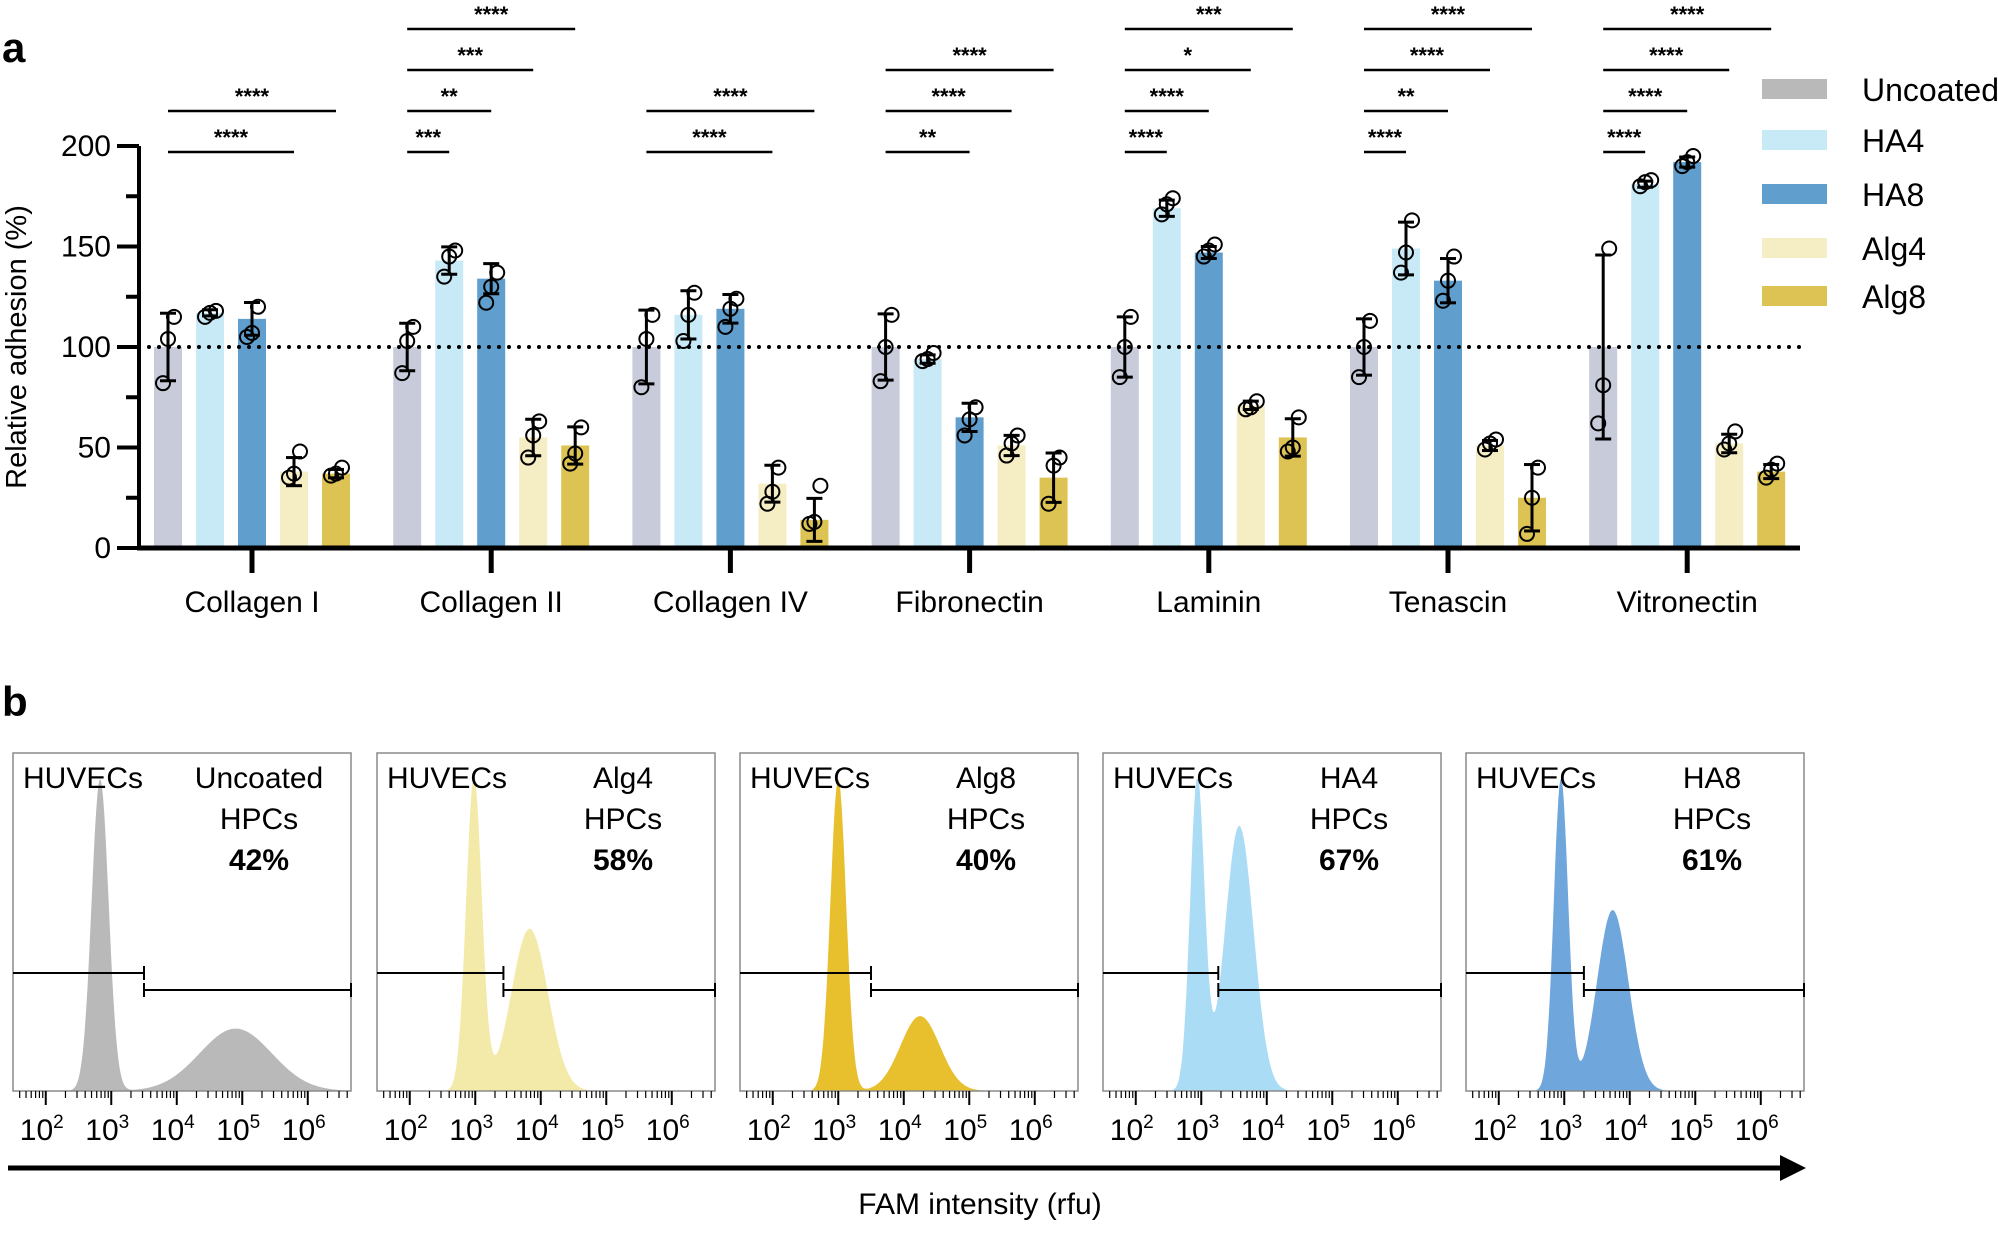 The image size is (1998, 1234). What do you see at coordinates (251, 602) in the screenshot?
I see `category-label: Collagen I` at bounding box center [251, 602].